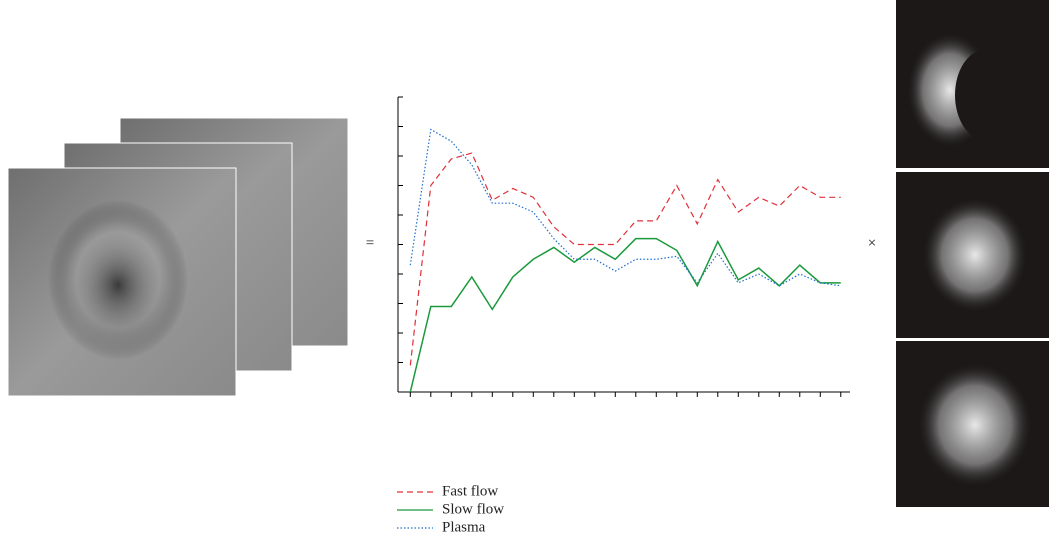 The image size is (1049, 548). I want to click on times-sign: ×, so click(872, 243).